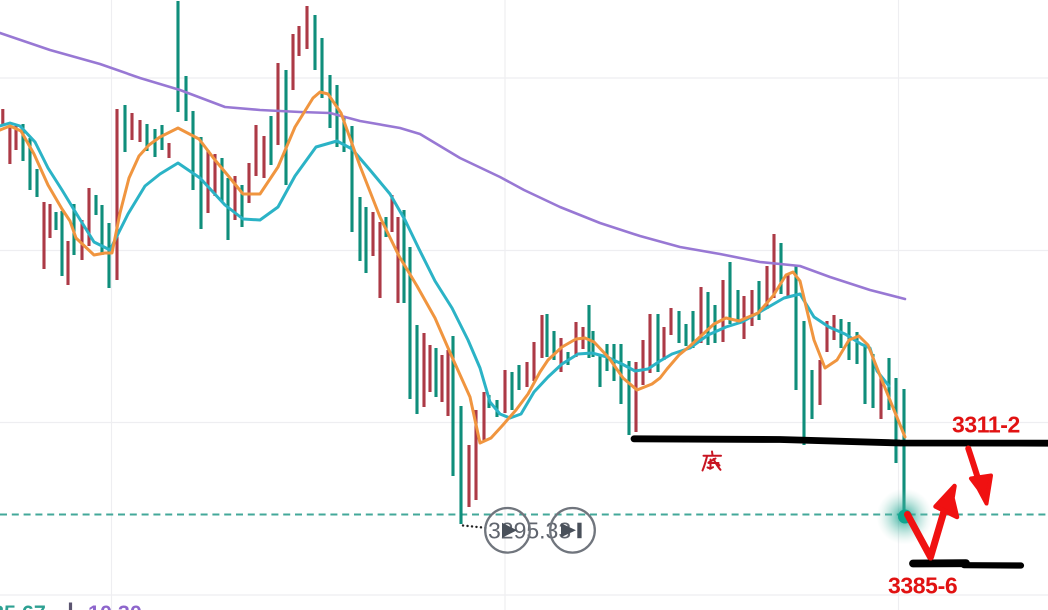 The image size is (1048, 610). Describe the element at coordinates (23, 605) in the screenshot. I see `svg-text: 85.67` at that location.